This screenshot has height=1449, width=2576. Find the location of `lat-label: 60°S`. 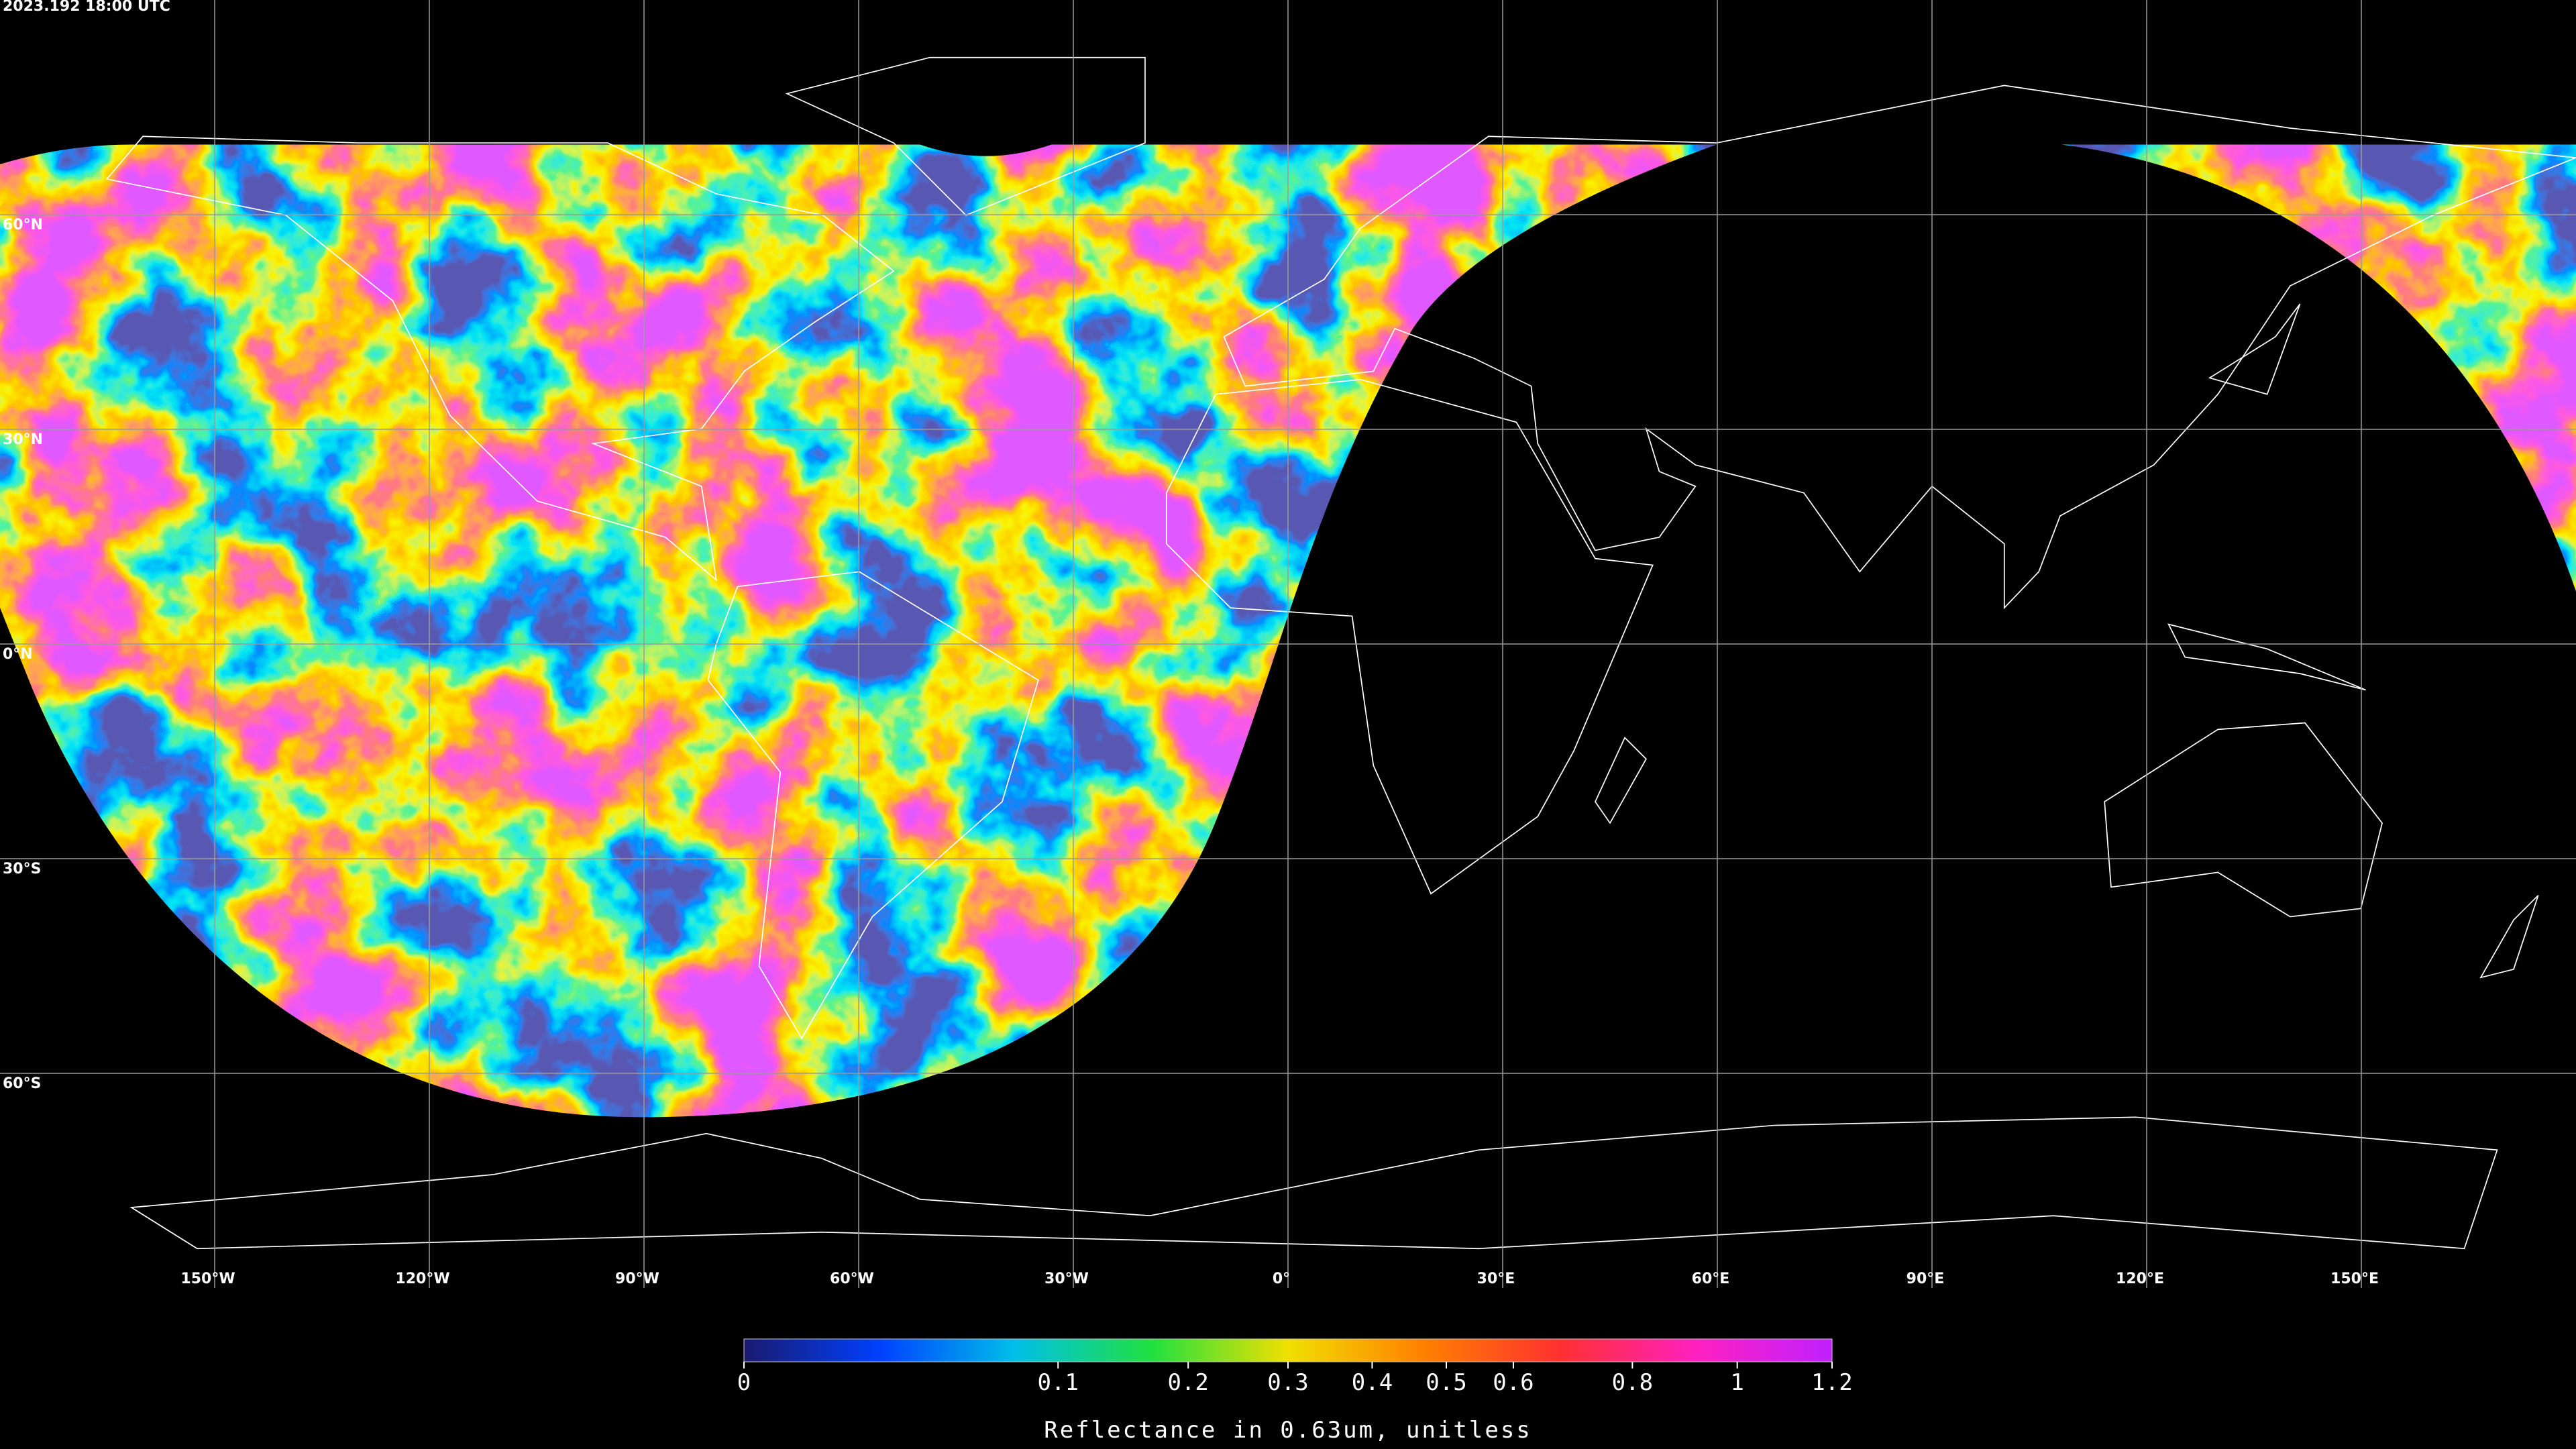

lat-label: 60°S is located at coordinates (22, 1083).